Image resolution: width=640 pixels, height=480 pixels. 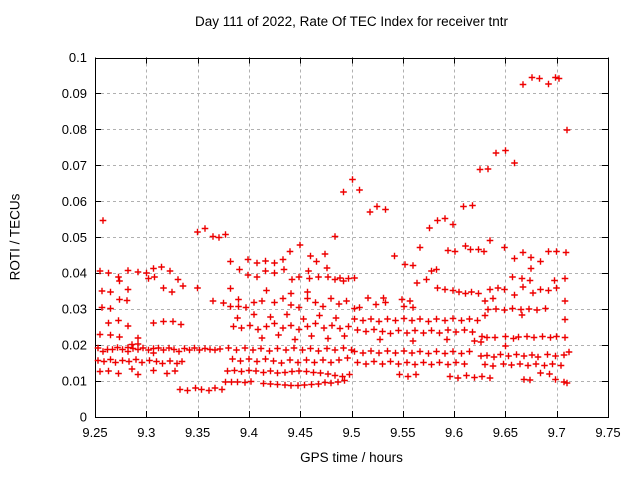 I want to click on y-tick-label: 0.09, so click(x=74, y=93).